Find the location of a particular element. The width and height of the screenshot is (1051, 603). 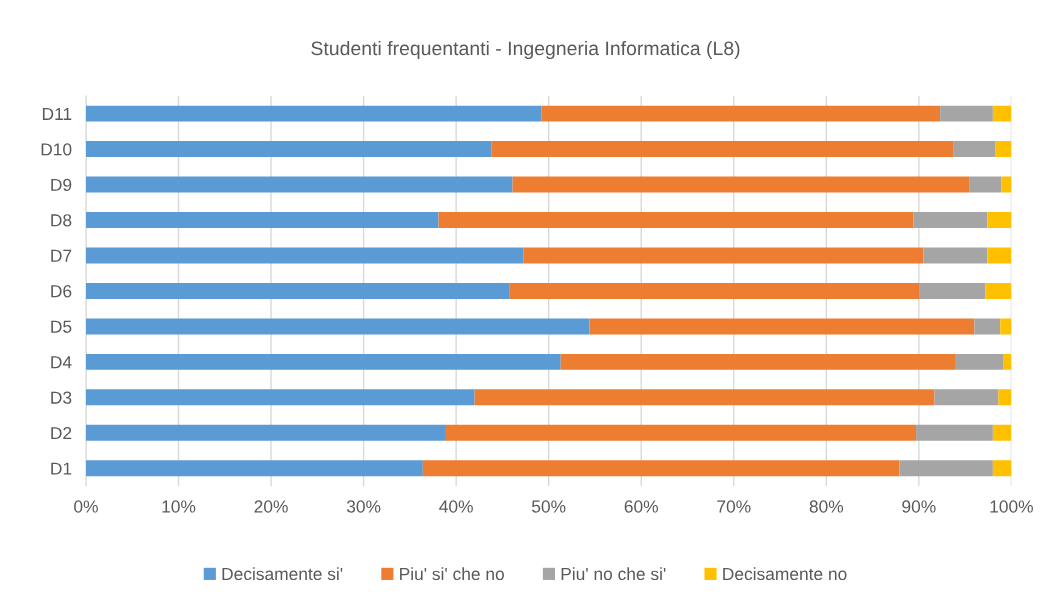

x-tick-label: 40% is located at coordinates (456, 506).